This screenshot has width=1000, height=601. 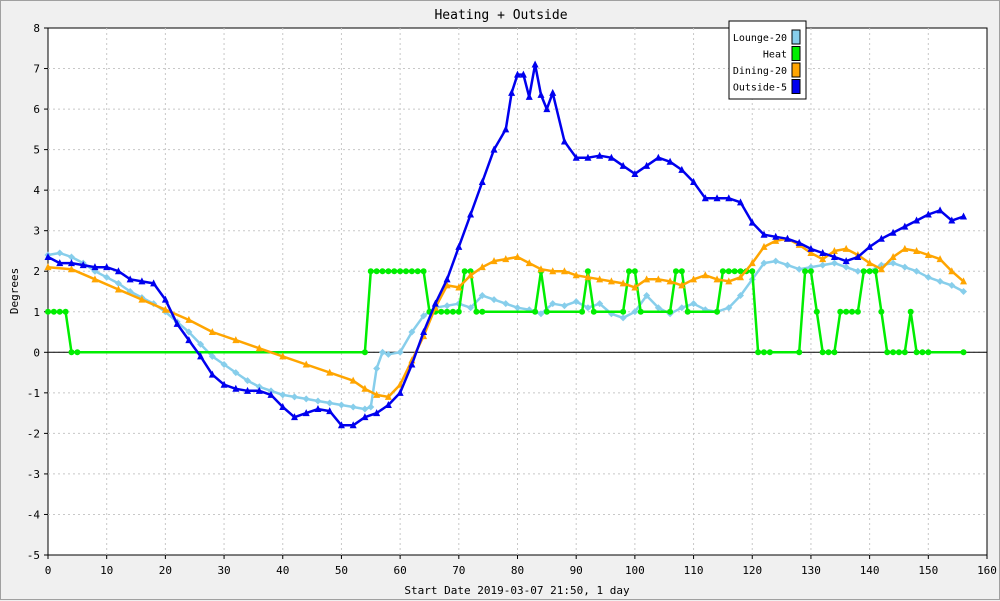 What do you see at coordinates (14, 291) in the screenshot?
I see `y-axis-label: Degrees` at bounding box center [14, 291].